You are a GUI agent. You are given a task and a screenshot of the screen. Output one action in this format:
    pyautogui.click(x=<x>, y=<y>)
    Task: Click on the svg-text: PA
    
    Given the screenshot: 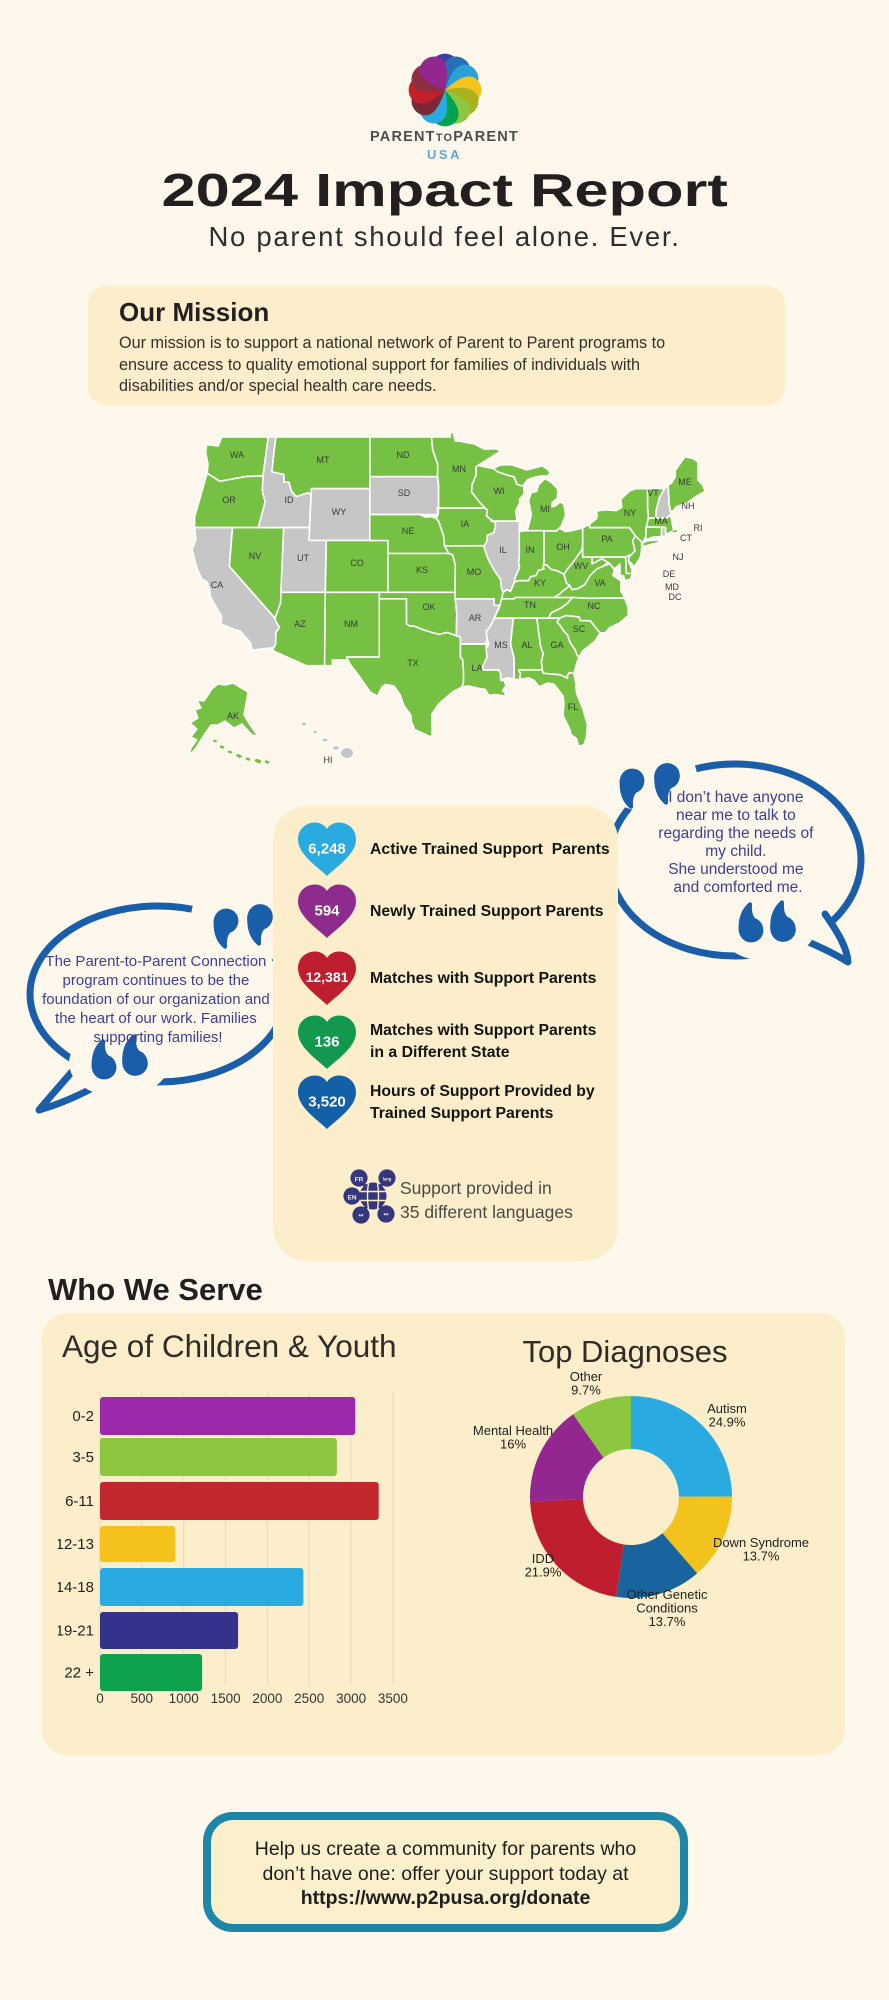 What is the action you would take?
    pyautogui.click(x=606, y=539)
    